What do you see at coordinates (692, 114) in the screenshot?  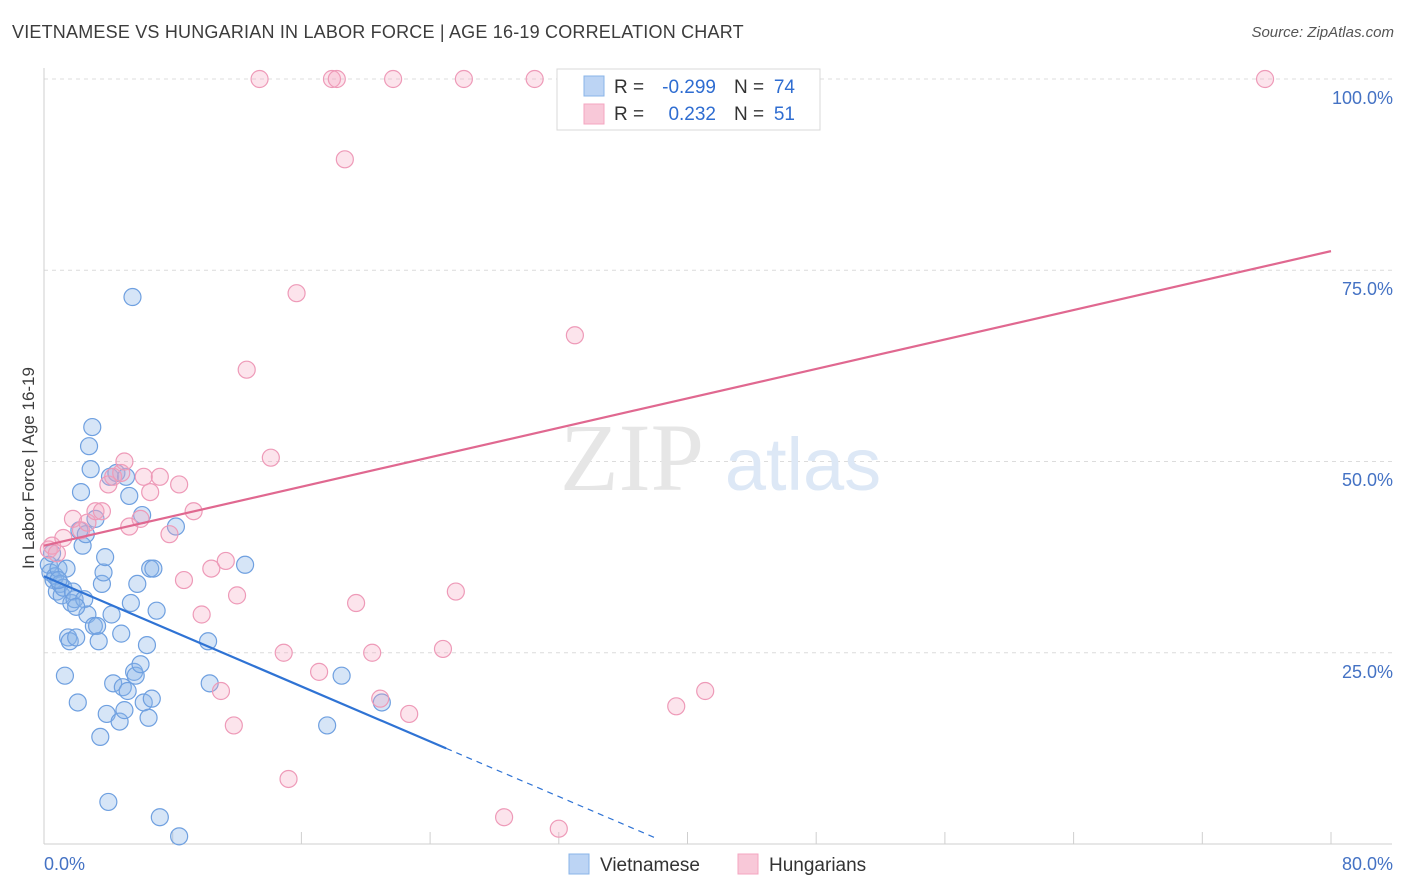 I see `legend-r-value-2: 0.232` at bounding box center [692, 114].